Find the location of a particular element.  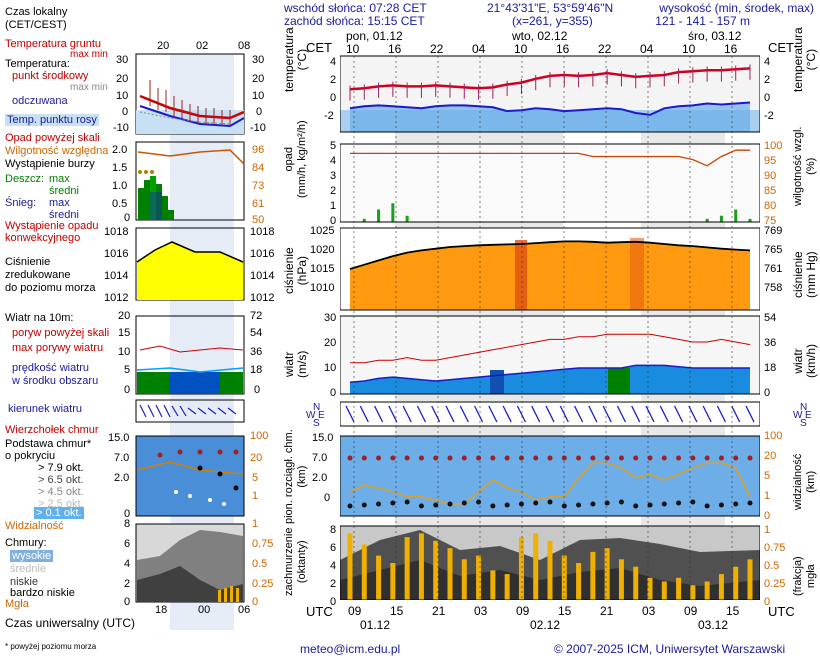

humidity-label: Wilgotność względna is located at coordinates (57, 151).